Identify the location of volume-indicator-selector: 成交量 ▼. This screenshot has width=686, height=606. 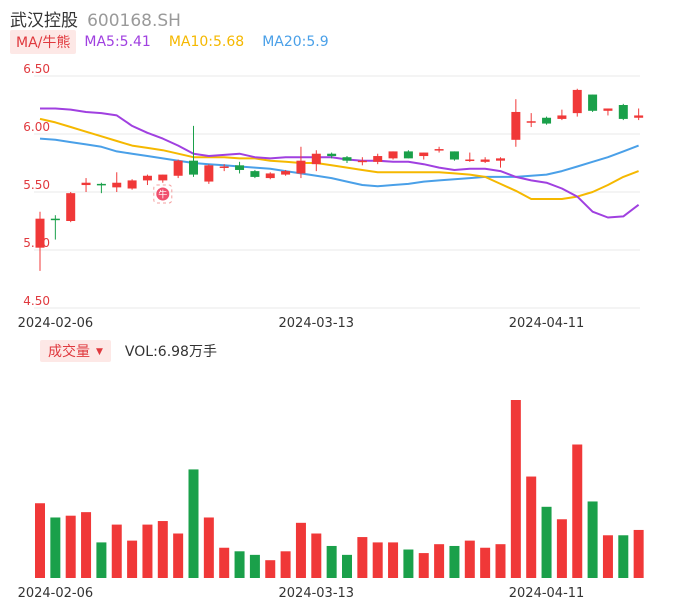
(75, 351).